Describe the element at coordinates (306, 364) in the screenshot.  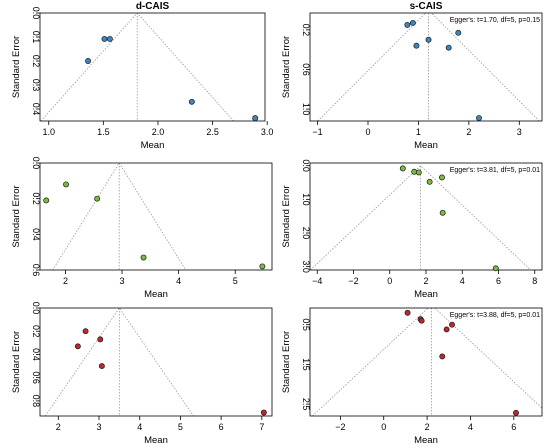
I see `y-tick-label: 1.5` at that location.